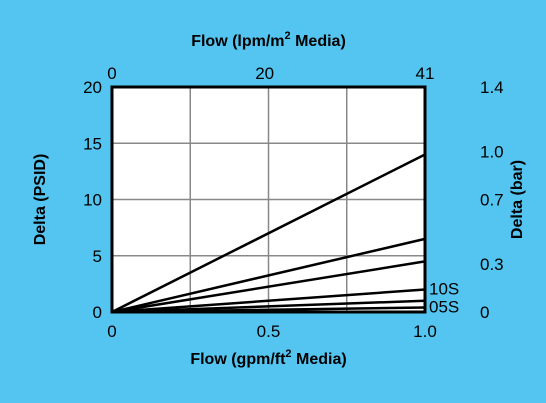  Describe the element at coordinates (269, 331) in the screenshot. I see `bottom-tick-label: 0.5` at that location.